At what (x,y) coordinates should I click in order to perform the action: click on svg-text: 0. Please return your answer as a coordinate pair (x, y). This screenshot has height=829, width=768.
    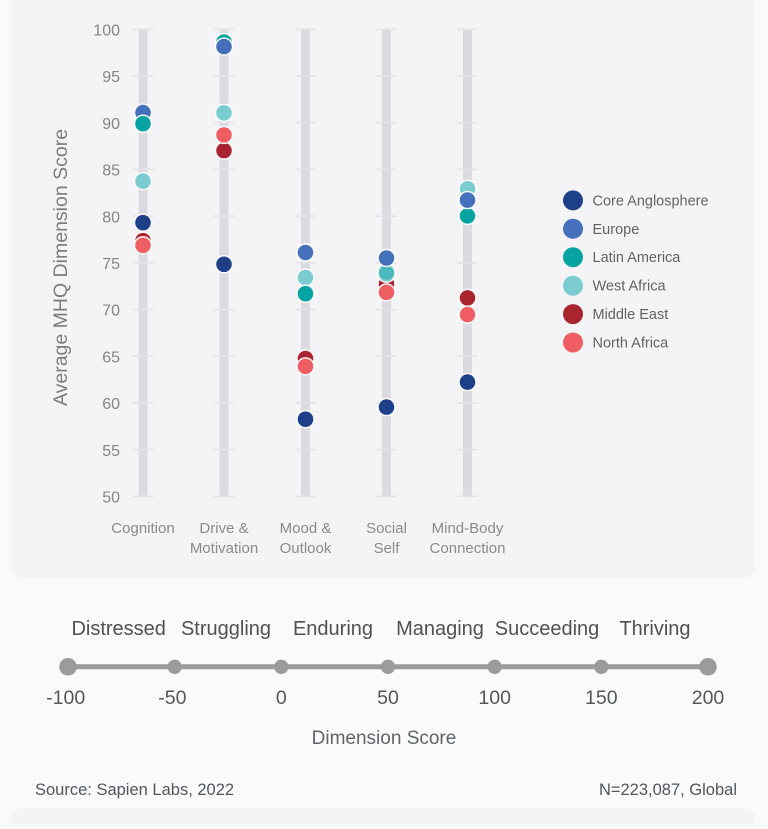
    Looking at the image, I should click on (281, 698).